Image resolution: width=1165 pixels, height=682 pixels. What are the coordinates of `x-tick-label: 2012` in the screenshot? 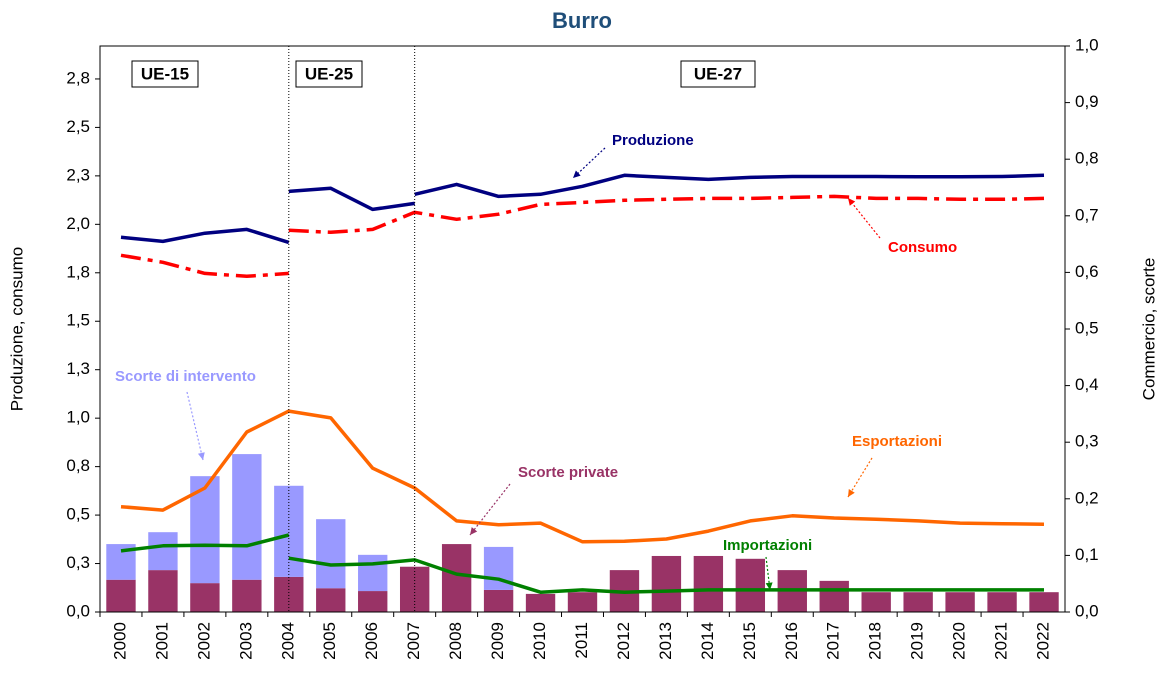 It's located at (623, 641).